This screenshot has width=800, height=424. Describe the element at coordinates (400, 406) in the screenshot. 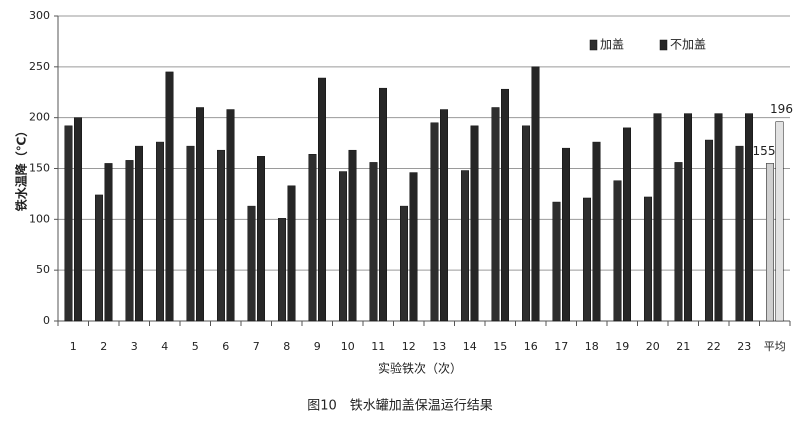

I see `caption: 图10 铁水罐加盖保温运行结果` at that location.